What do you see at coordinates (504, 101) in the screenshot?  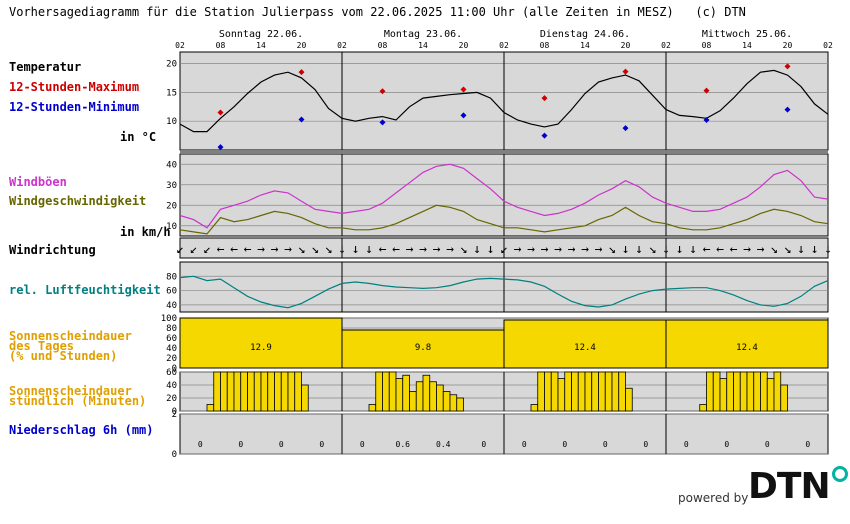 I see `temperature-line` at bounding box center [504, 101].